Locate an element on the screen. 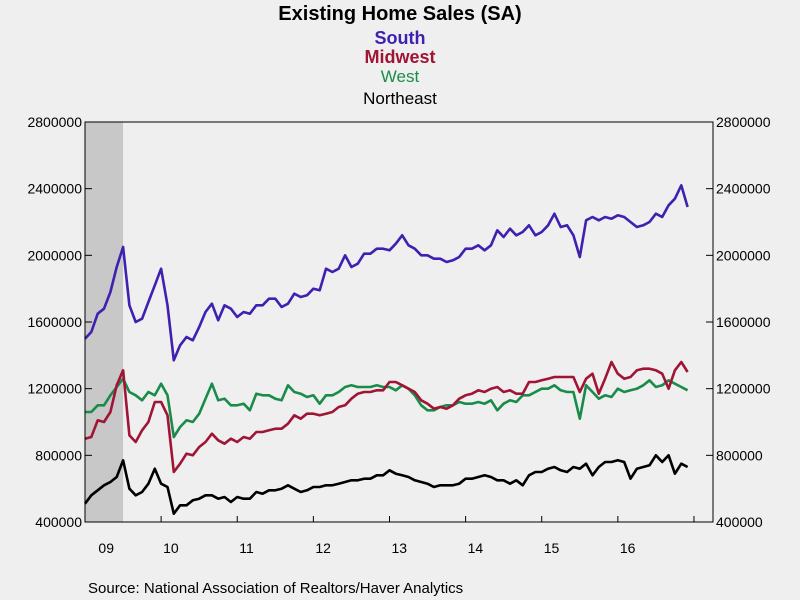 This screenshot has height=600, width=800. y-tick-label-left: 1600000 is located at coordinates (54, 322).